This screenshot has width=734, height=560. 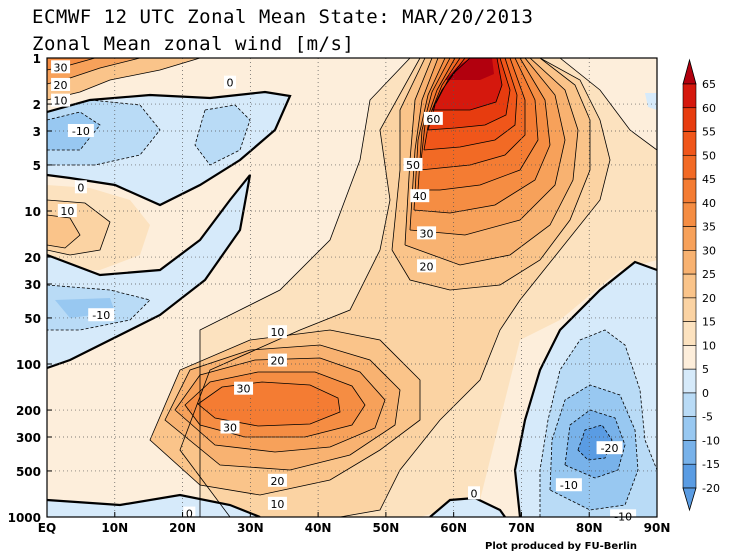 I want to click on colorbar-top-arrow, so click(x=689, y=71).